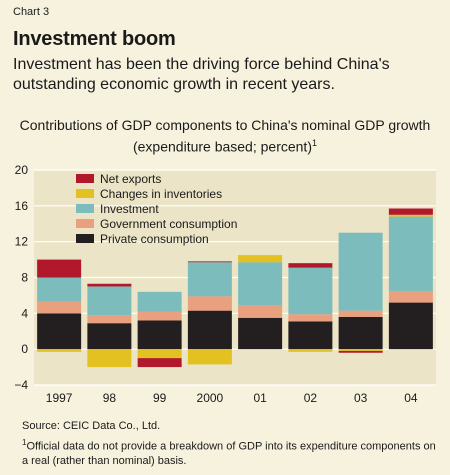  I want to click on x-tick-label: 99, so click(160, 398).